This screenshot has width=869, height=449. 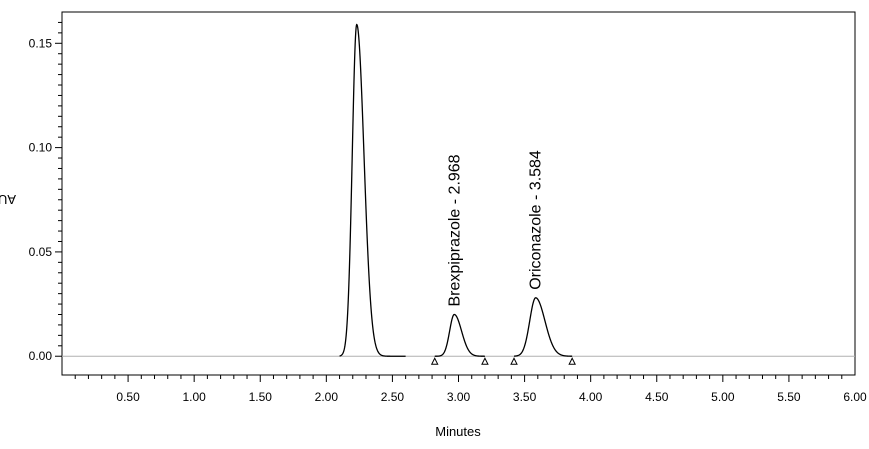 What do you see at coordinates (657, 397) in the screenshot?
I see `x-tick-label: 4.50` at bounding box center [657, 397].